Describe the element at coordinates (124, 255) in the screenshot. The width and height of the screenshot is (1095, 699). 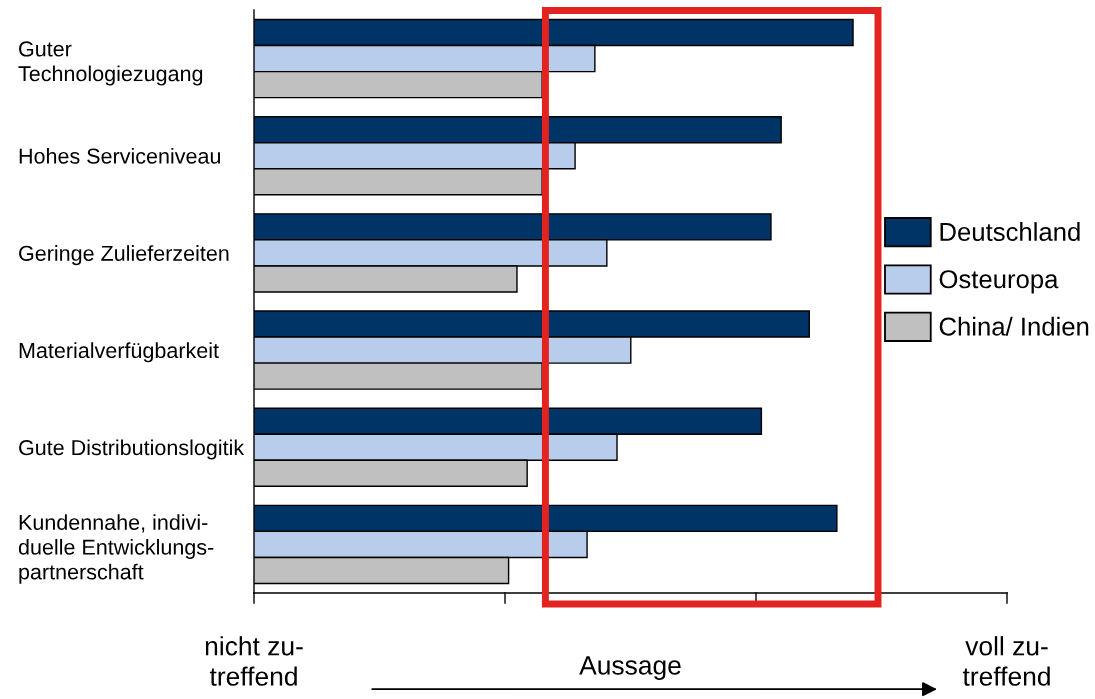
I see `y-tick-label: Geringe Zulieferzeiten` at that location.